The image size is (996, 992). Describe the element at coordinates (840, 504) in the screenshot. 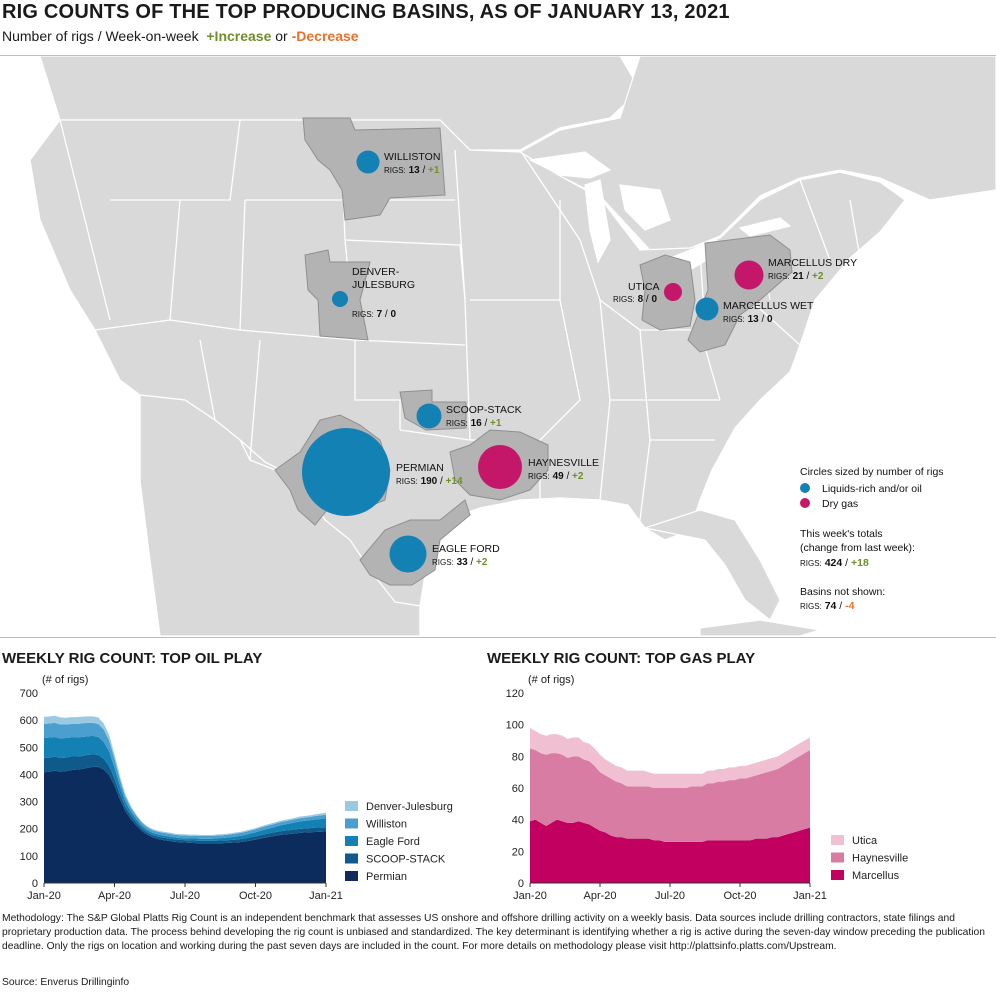

I see `legend-gas-label: Dry gas` at that location.